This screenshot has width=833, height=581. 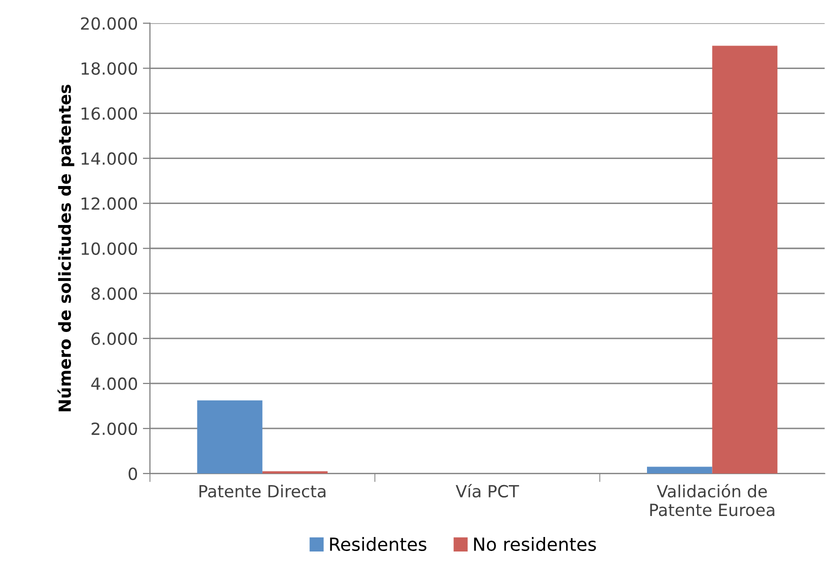 I want to click on x-tick-label: Validación de Patente Euroea, so click(x=712, y=500).